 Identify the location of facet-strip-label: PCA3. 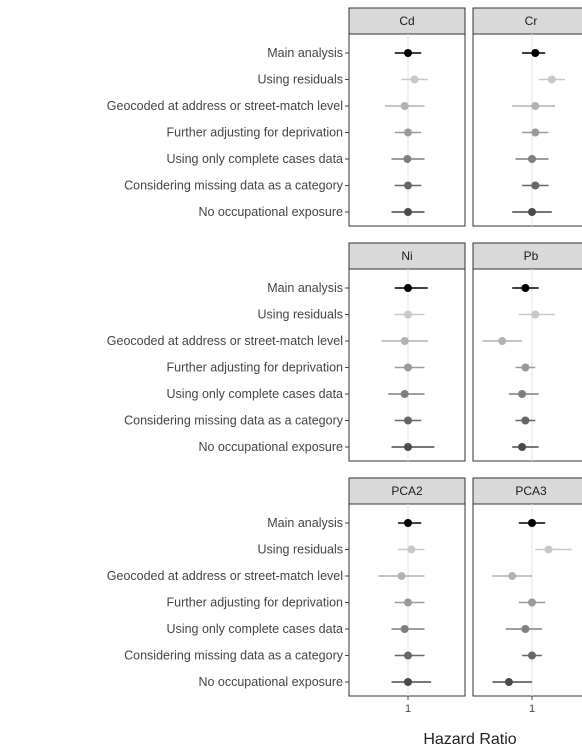
(531, 491).